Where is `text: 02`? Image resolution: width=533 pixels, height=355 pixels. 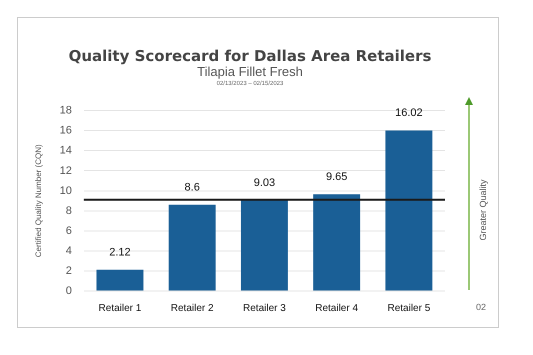 text: 02 is located at coordinates (481, 307).